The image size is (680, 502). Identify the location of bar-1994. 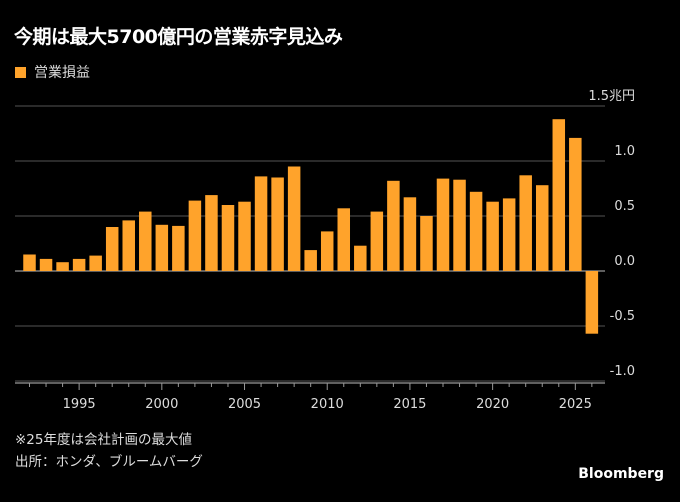
(62, 266).